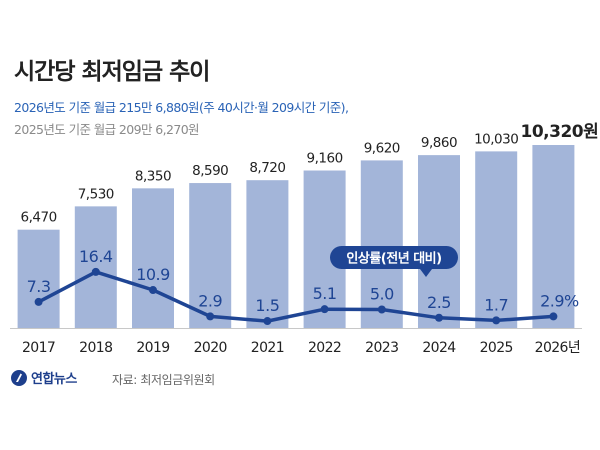 The image size is (600, 450). Describe the element at coordinates (153, 258) in the screenshot. I see `bar-2019` at that location.